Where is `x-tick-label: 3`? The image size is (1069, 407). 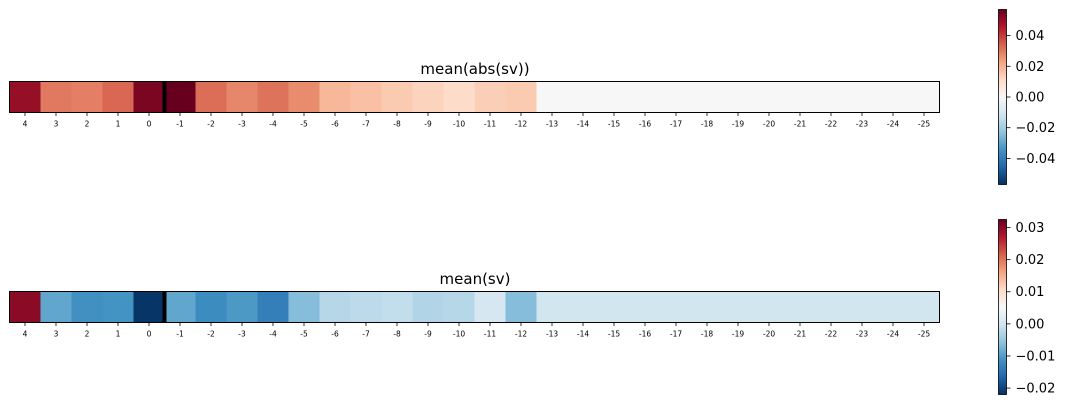 x-tick-label: 3 is located at coordinates (56, 334).